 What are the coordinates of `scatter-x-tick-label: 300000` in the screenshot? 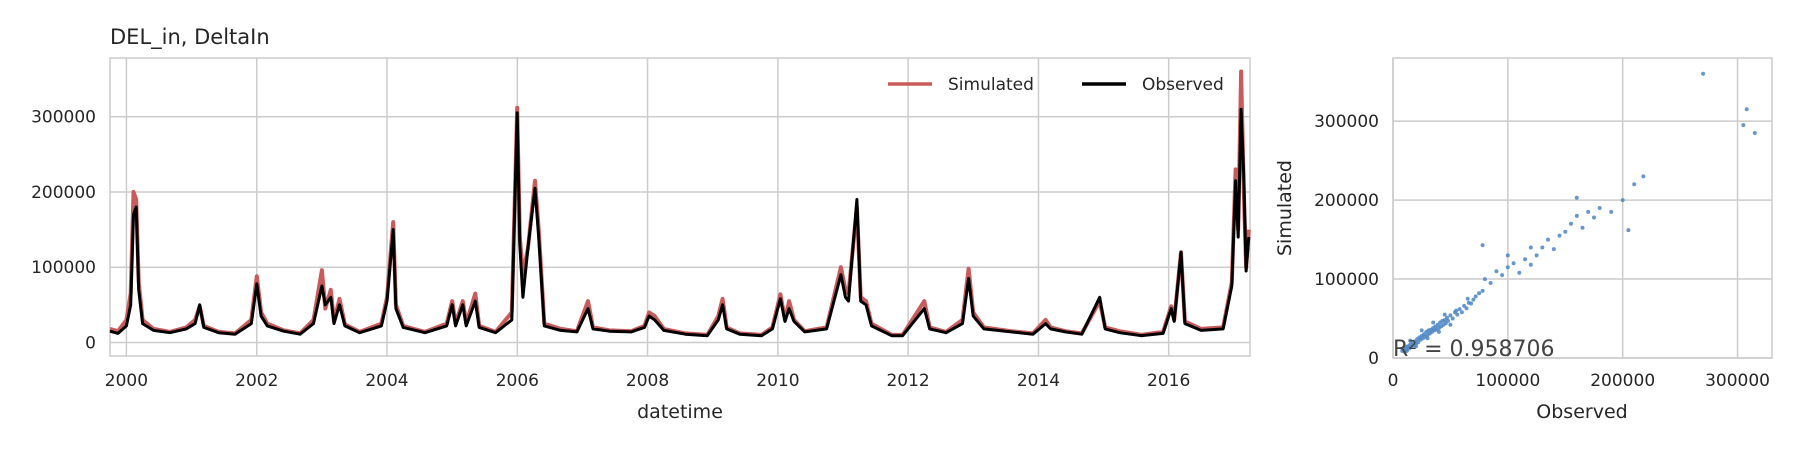 It's located at (1737, 381).